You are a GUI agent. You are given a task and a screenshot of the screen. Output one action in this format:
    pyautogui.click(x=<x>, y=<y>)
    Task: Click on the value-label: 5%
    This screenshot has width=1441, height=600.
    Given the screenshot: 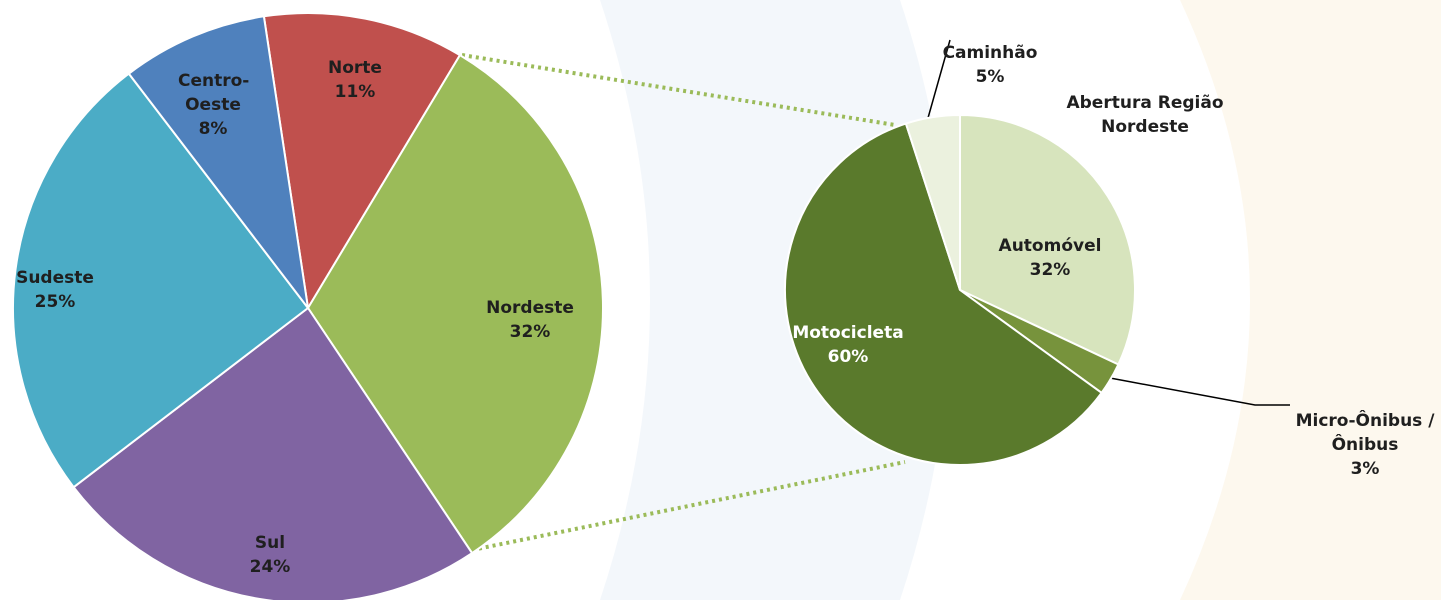 What is the action you would take?
    pyautogui.click(x=990, y=77)
    